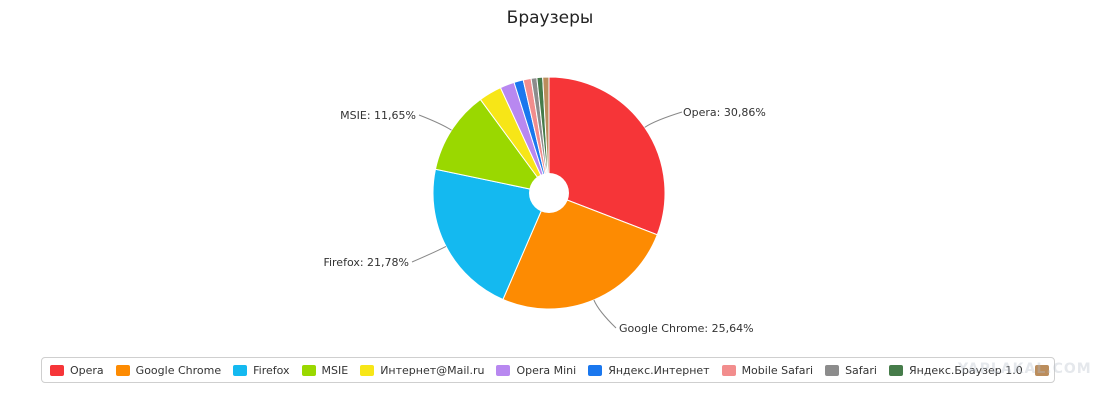 The image size is (1112, 401). I want to click on legend-label: Opera Mini, so click(546, 370).